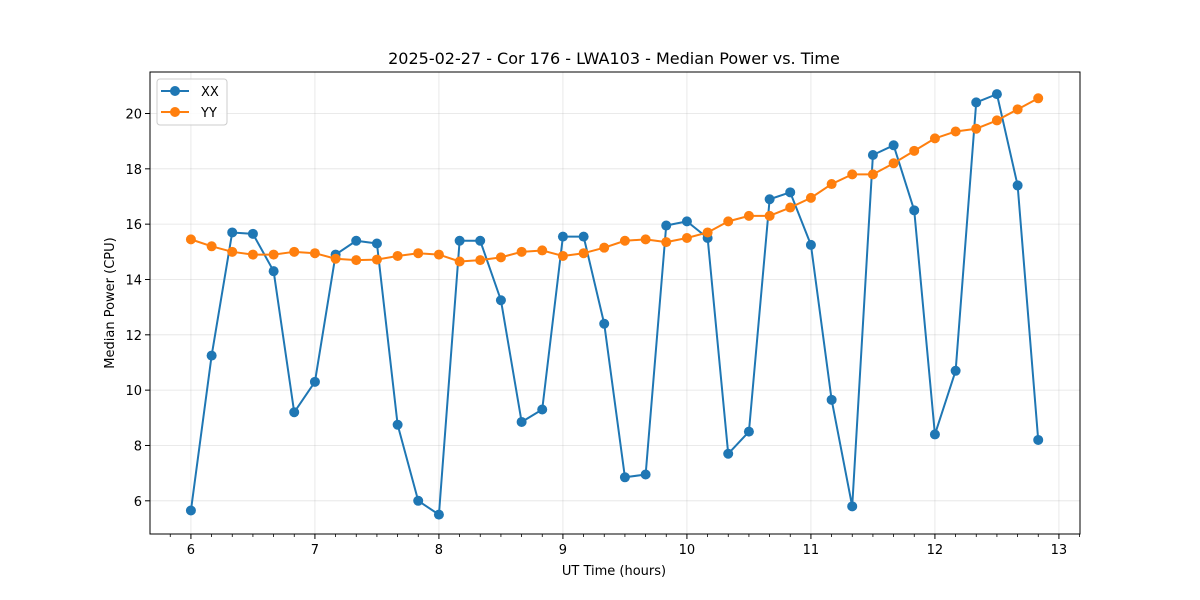 The width and height of the screenshot is (1200, 600). What do you see at coordinates (1059, 550) in the screenshot?
I see `x-tick-label: 13` at bounding box center [1059, 550].